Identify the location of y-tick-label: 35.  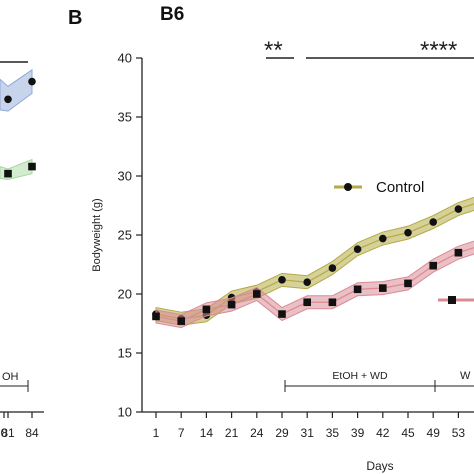
(125, 117).